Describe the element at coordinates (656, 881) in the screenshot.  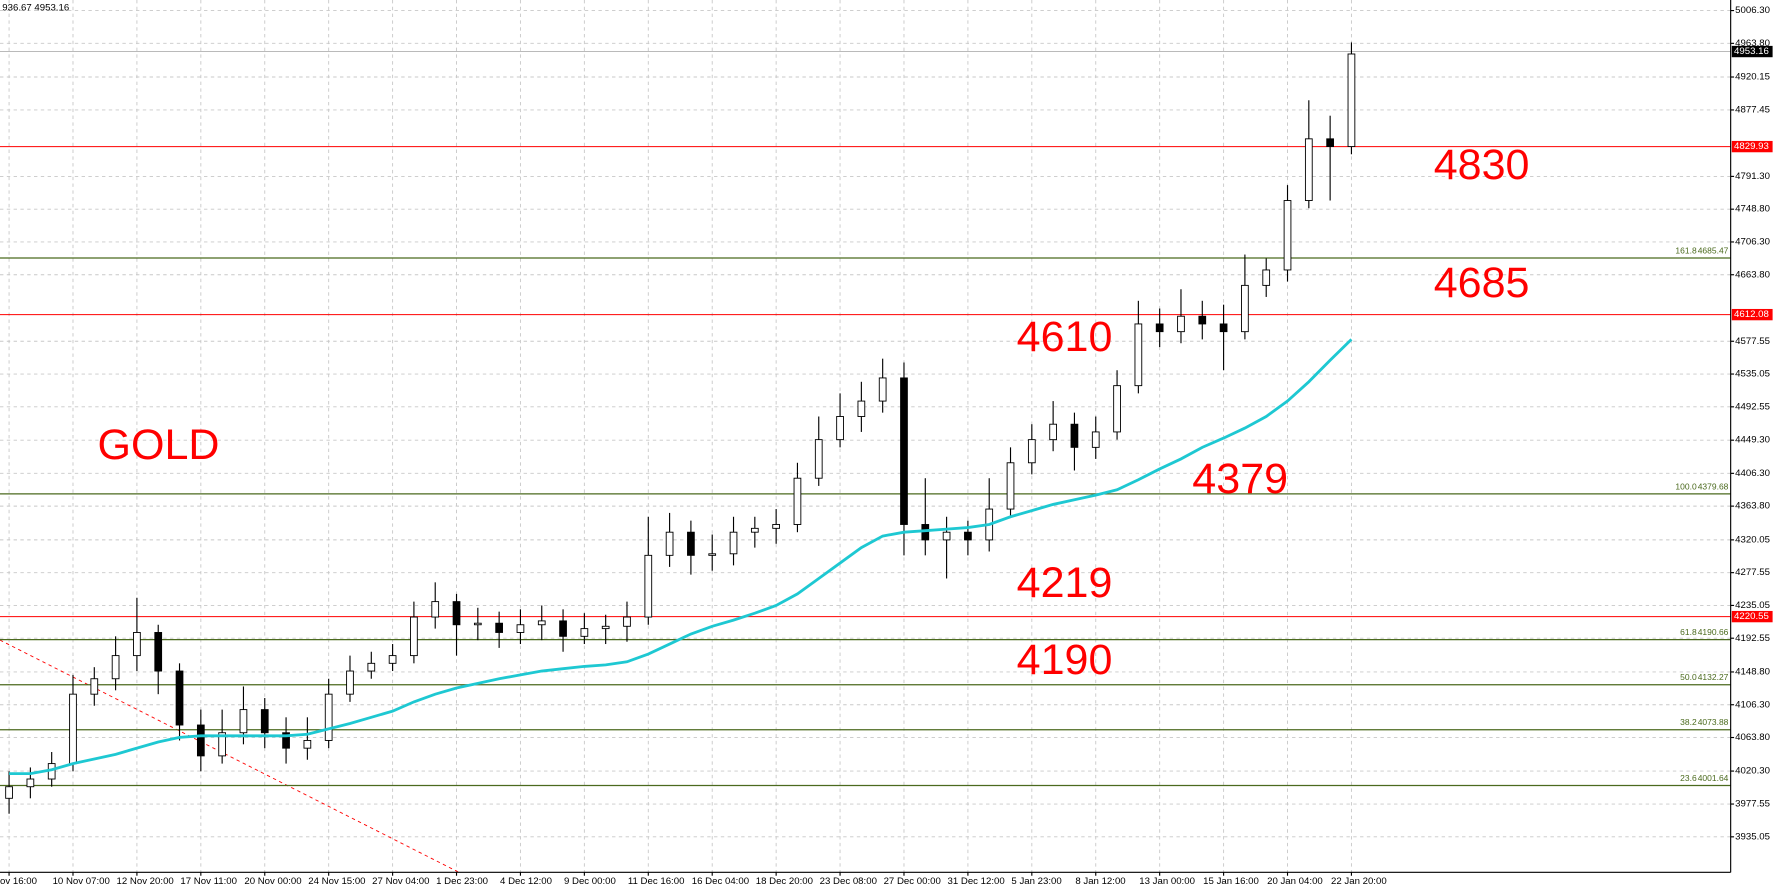
I see `x-tick-label: 11 Dec 16:00` at that location.